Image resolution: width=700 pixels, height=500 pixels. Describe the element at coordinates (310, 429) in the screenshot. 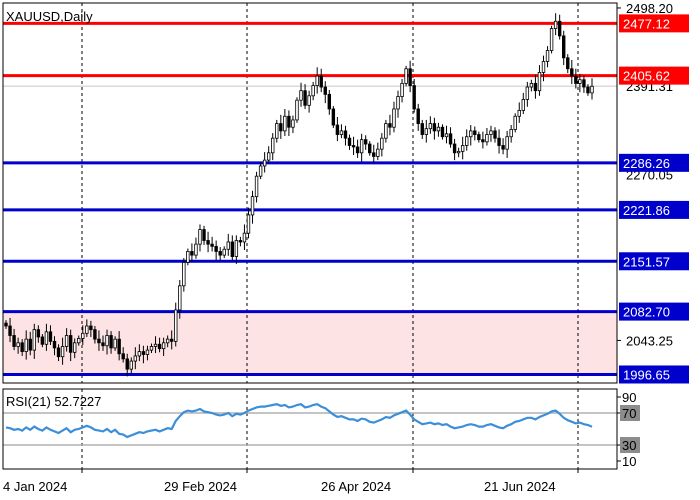

I see `rsi-panel-frame` at that location.